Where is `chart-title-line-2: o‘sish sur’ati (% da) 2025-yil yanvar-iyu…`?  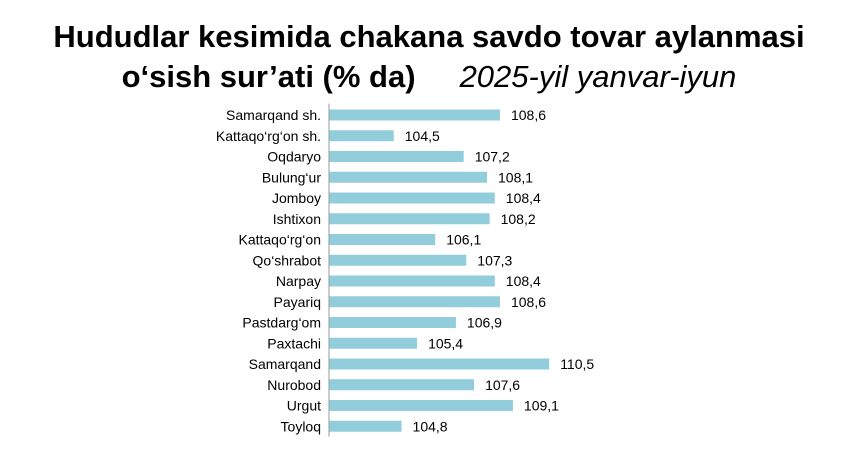
chart-title-line-2: o‘sish sur’ati (% da) 2025-yil yanvar-iyu… is located at coordinates (429, 76).